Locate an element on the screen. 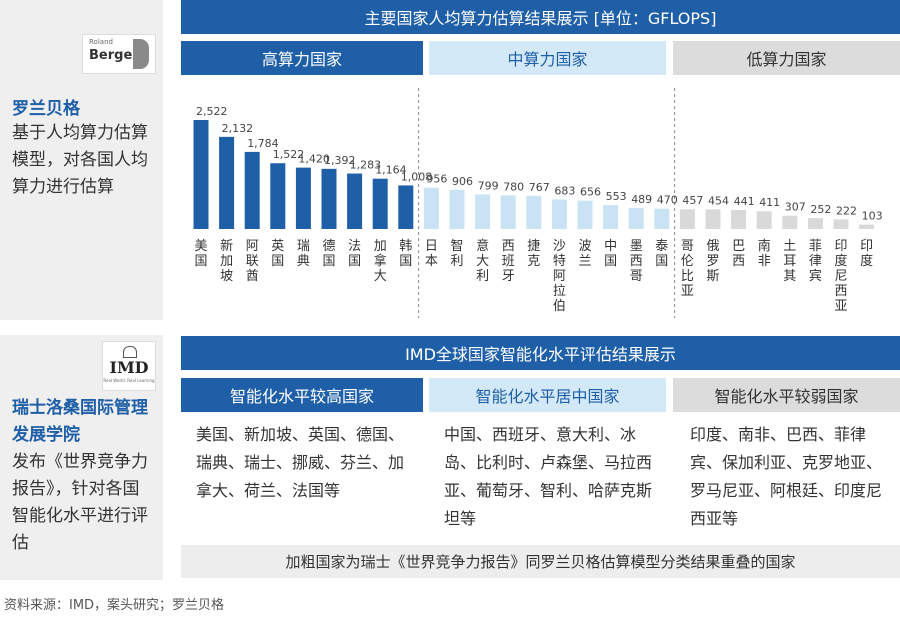 Image resolution: width=900 pixels, height=623 pixels. category-label: 中国 is located at coordinates (610, 254).